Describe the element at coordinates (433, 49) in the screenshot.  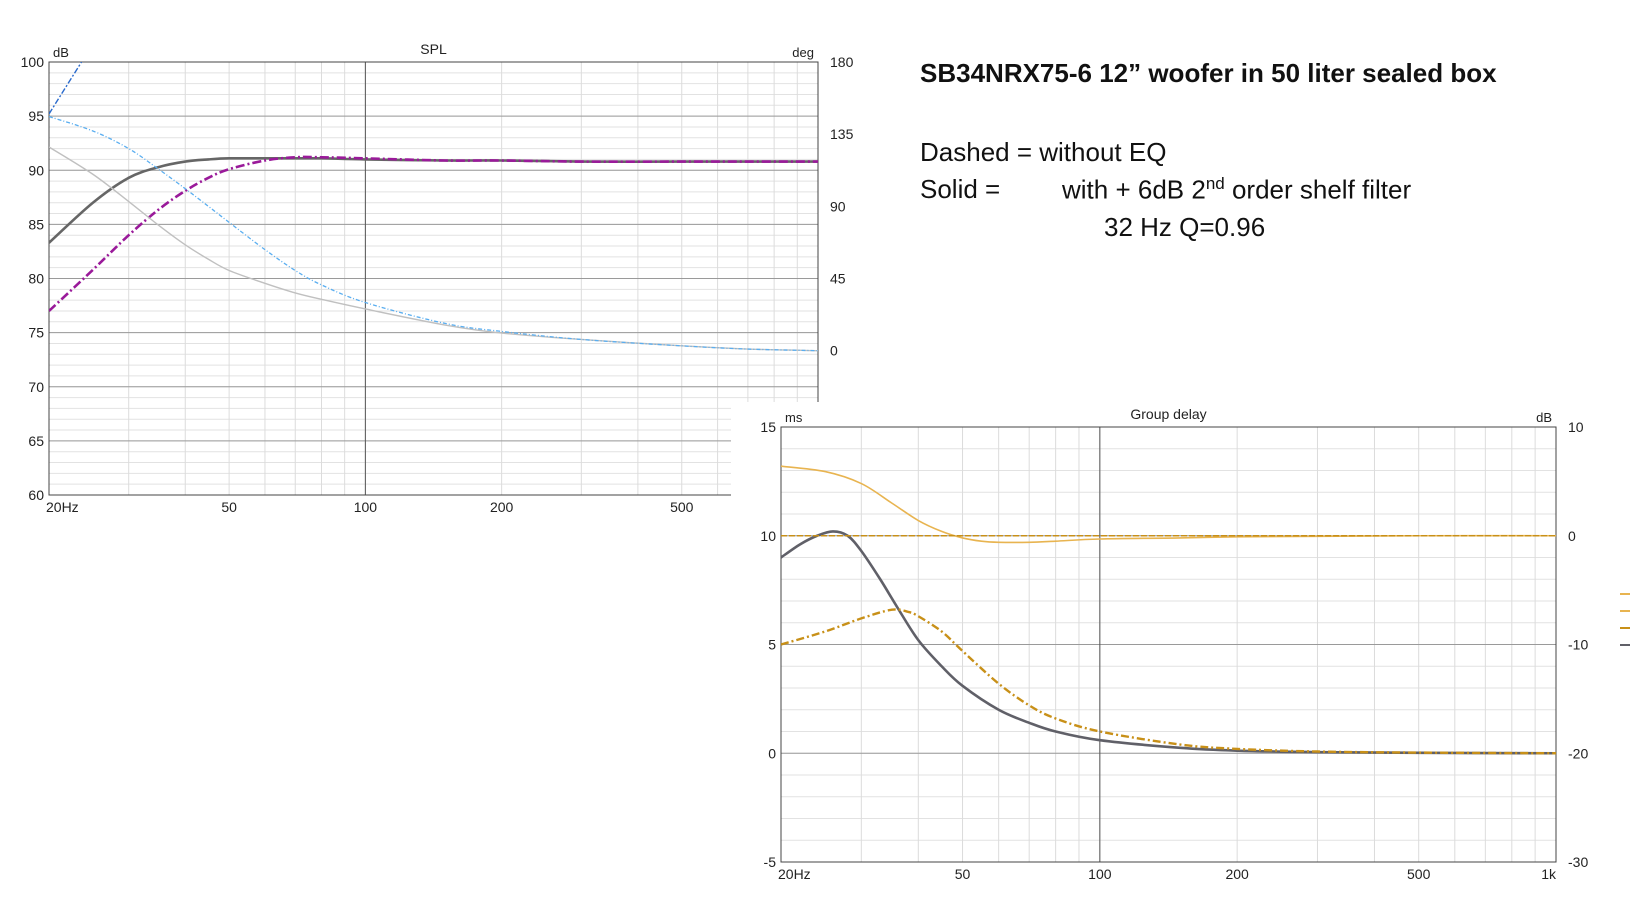
I see `chart-title: SPL` at that location.